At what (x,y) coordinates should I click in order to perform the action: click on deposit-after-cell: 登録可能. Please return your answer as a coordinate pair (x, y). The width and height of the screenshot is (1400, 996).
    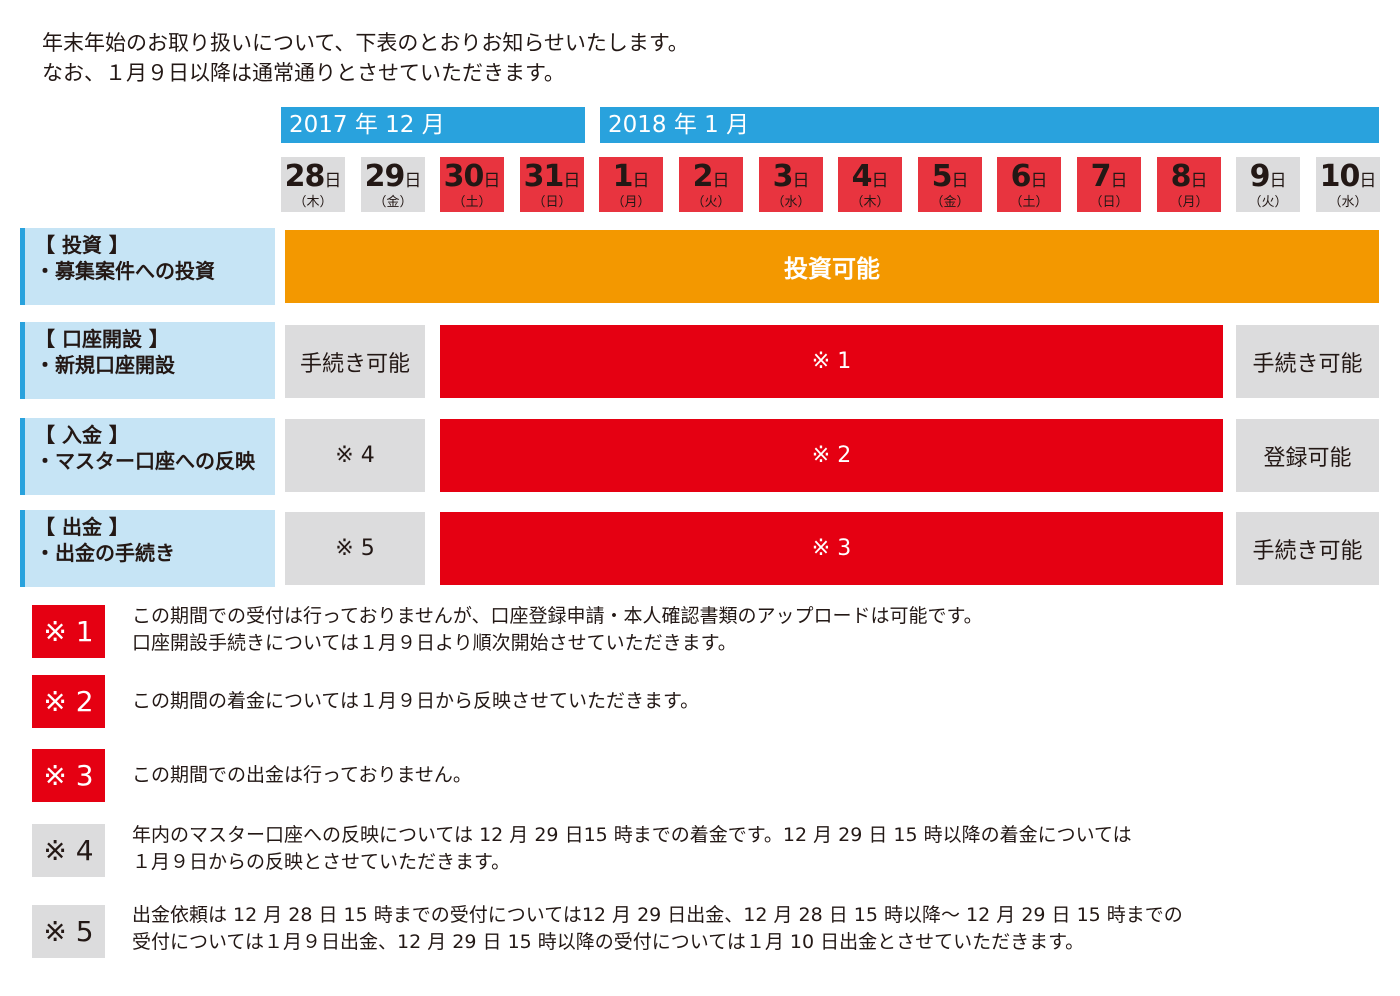
    Looking at the image, I should click on (1307, 455).